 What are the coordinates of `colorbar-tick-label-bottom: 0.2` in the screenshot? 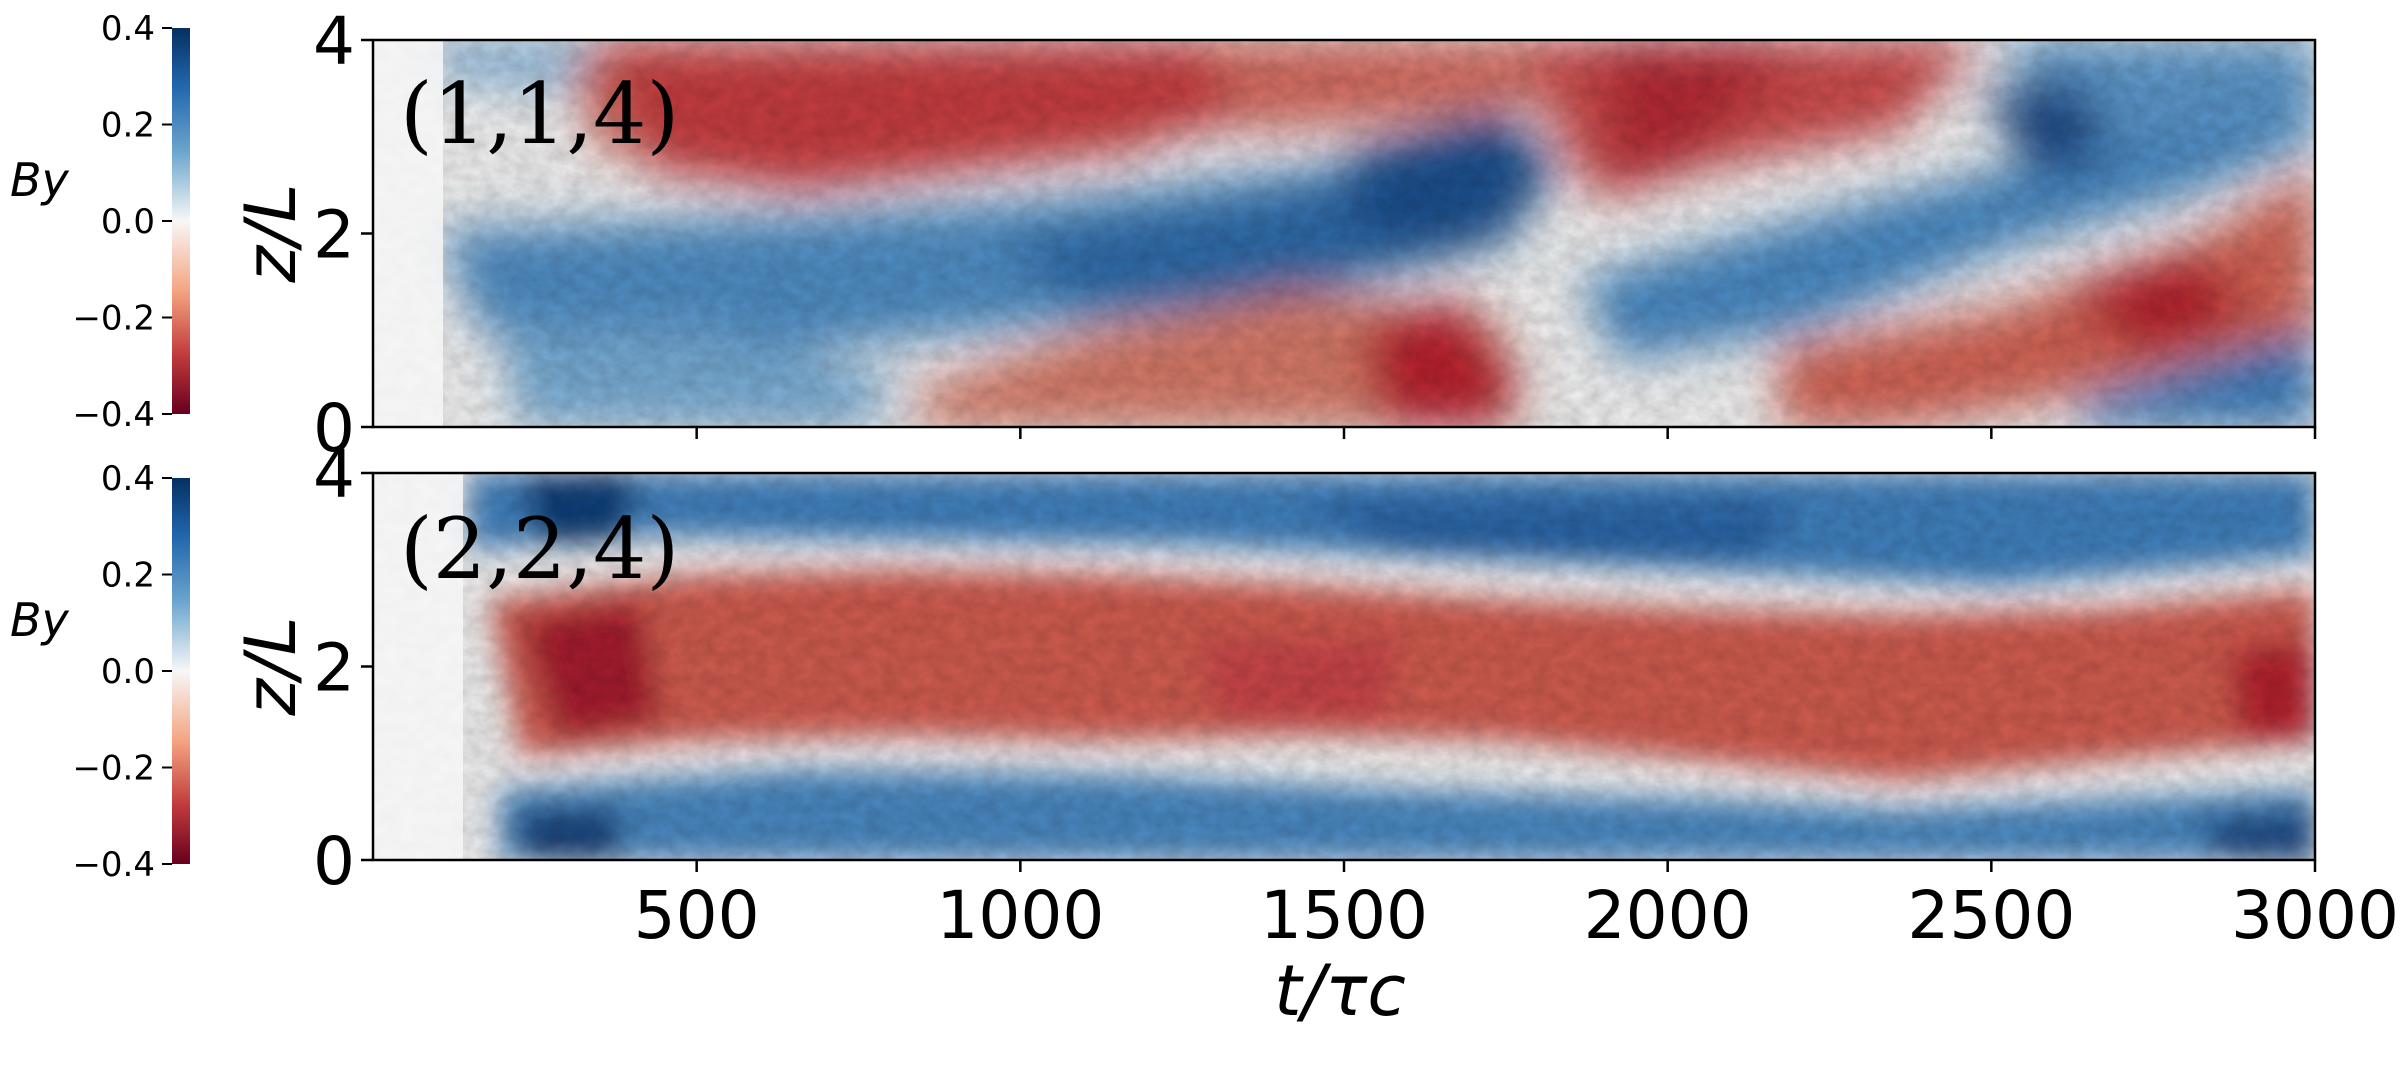 It's located at (128, 576).